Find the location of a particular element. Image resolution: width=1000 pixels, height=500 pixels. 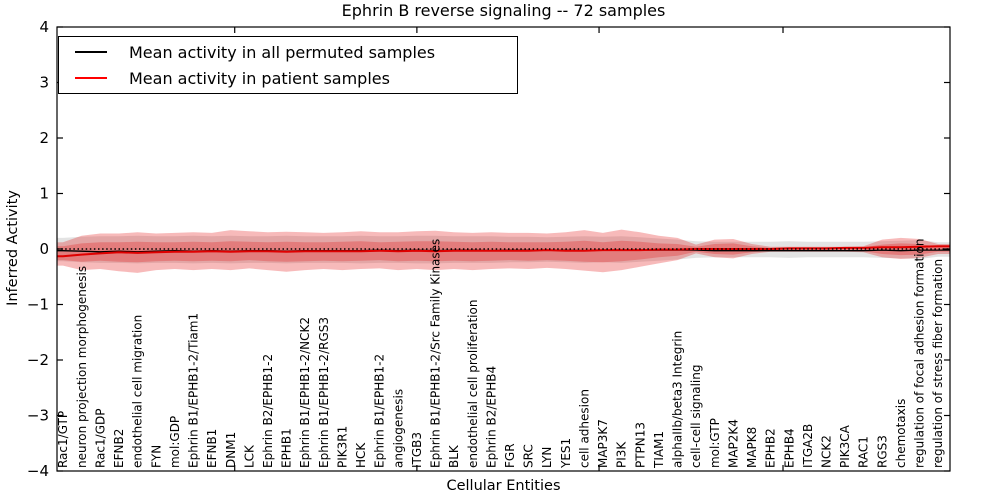

legend-label-permuted: Mean activity in all permuted samples is located at coordinates (282, 52).